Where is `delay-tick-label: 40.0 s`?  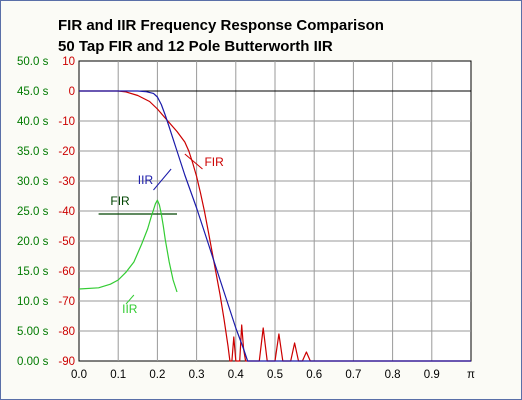 delay-tick-label: 40.0 s is located at coordinates (33, 122).